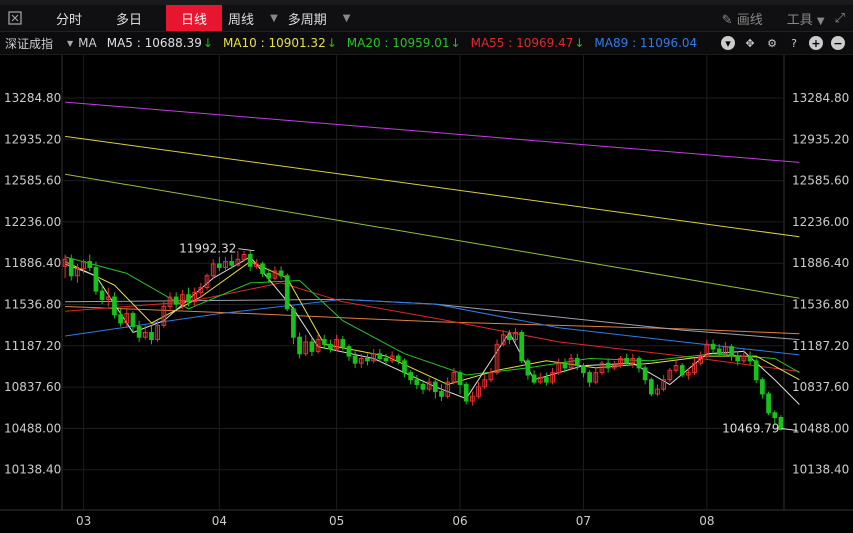  What do you see at coordinates (219, 521) in the screenshot?
I see `x-tick-label: 04` at bounding box center [219, 521].